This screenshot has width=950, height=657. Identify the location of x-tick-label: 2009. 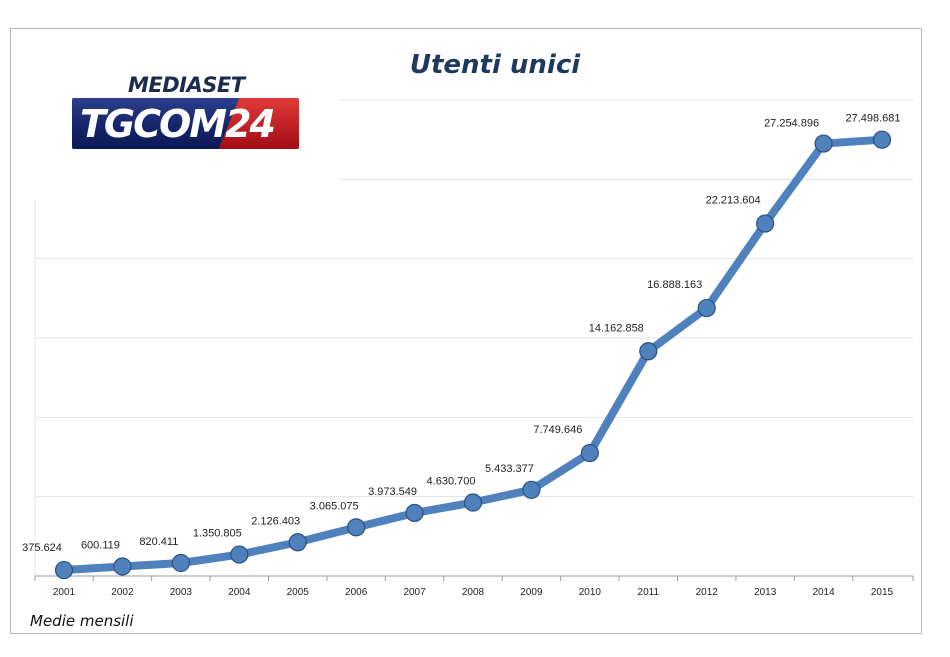
(531, 592).